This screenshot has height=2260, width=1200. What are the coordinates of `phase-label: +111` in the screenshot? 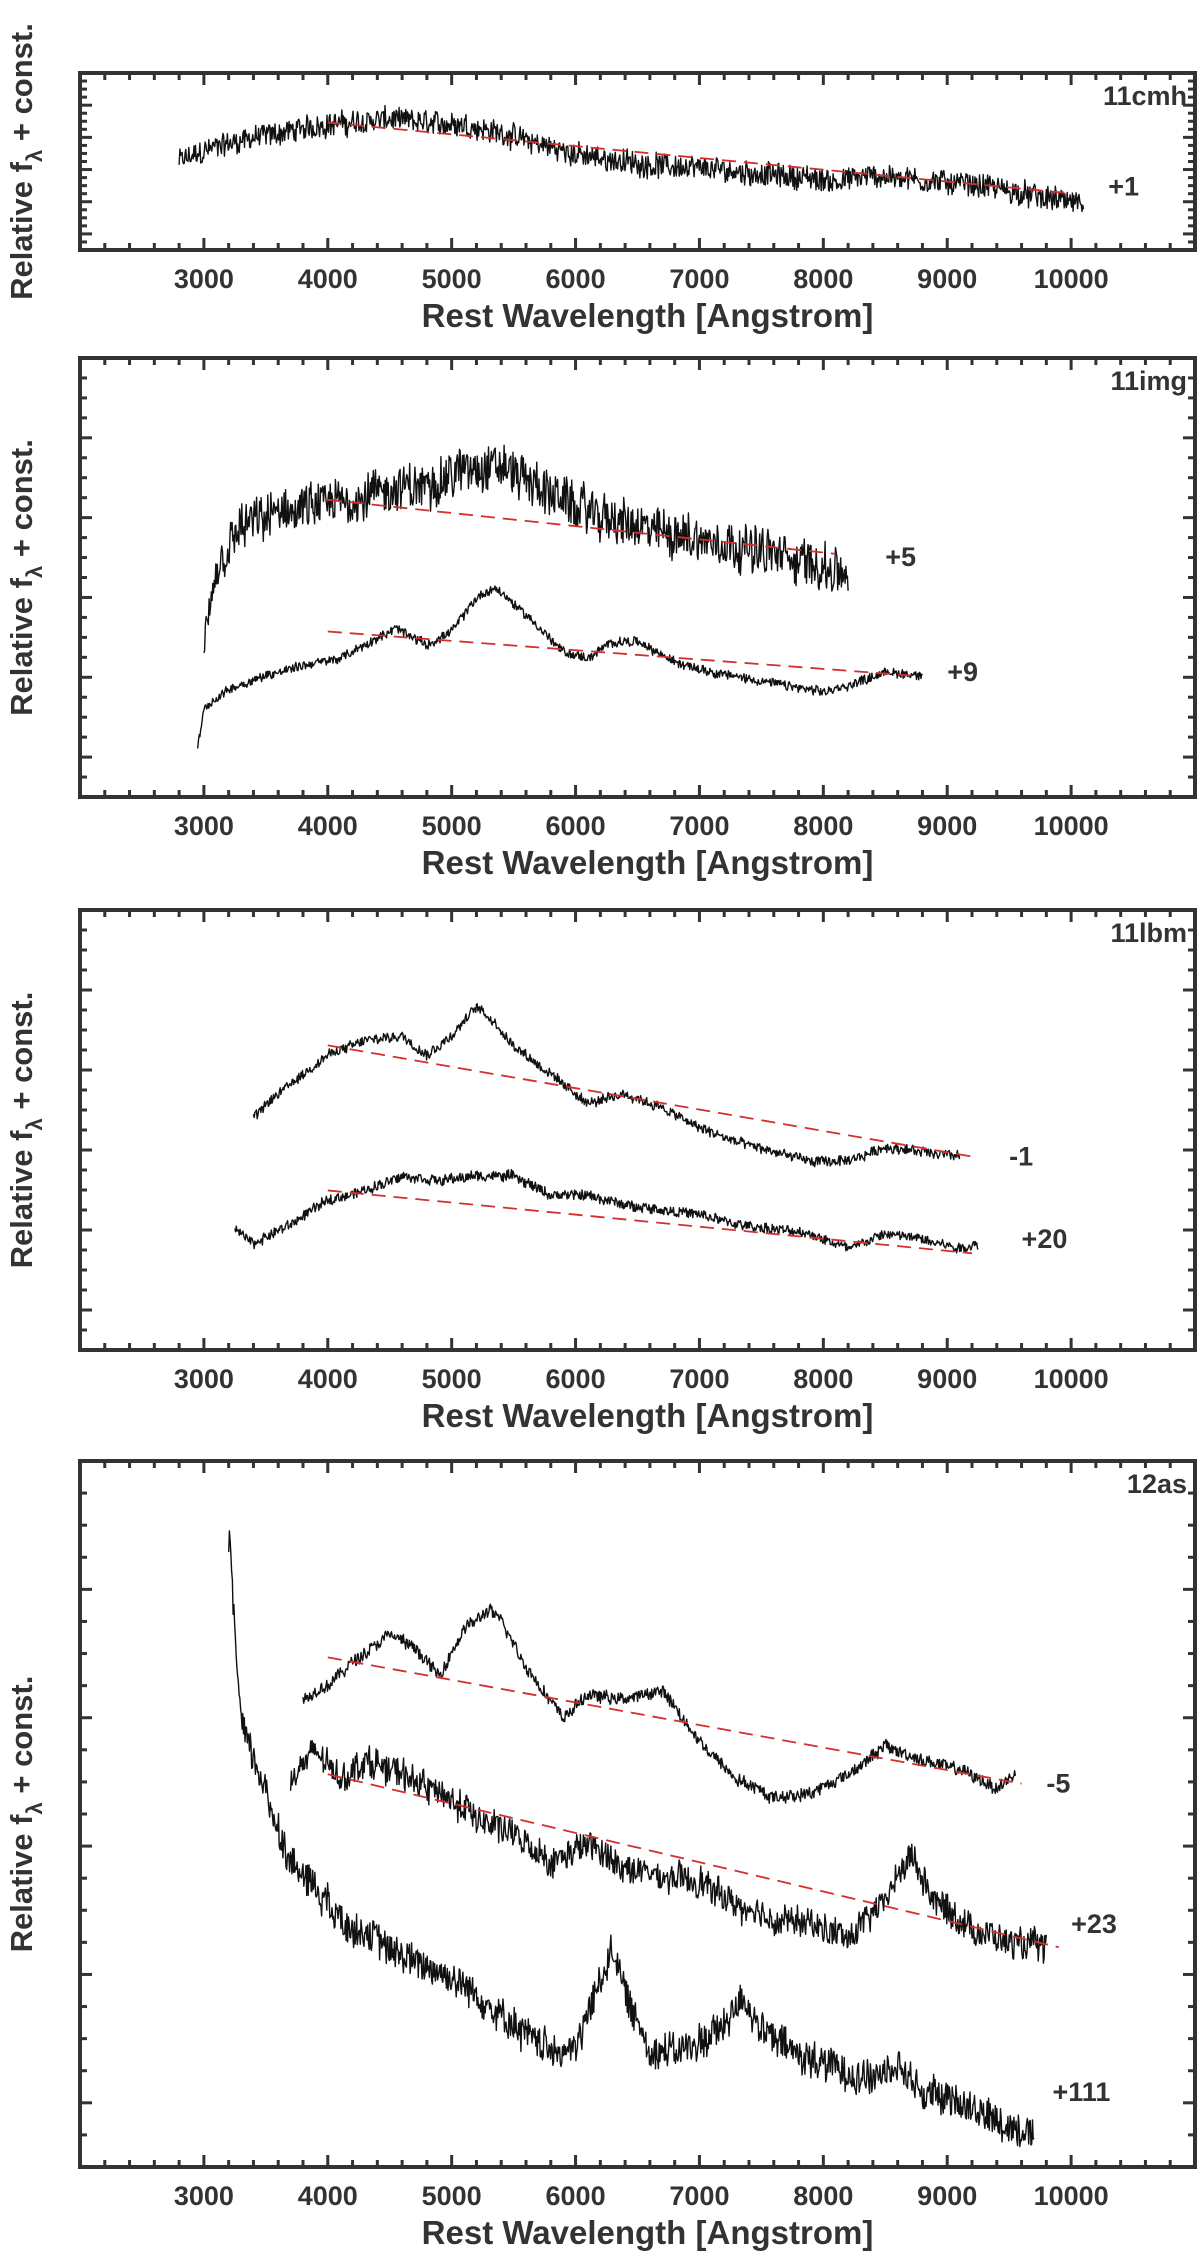 It's located at (1082, 2092).